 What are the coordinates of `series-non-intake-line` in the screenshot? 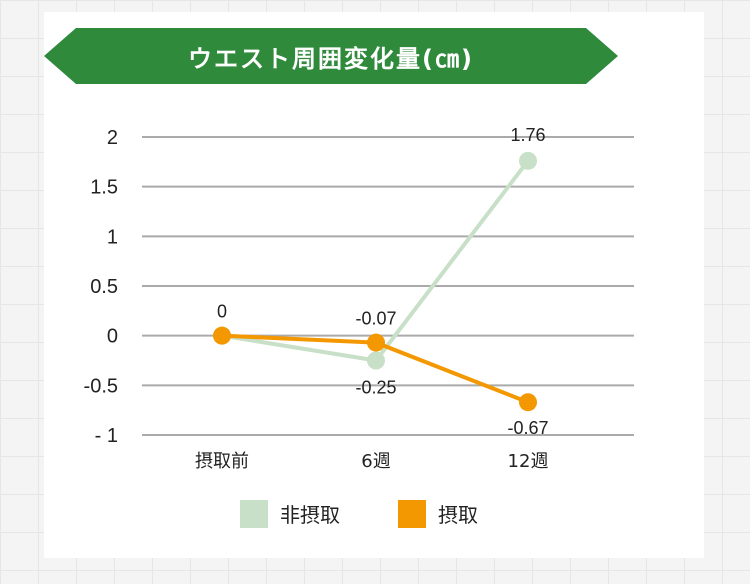 It's located at (375, 261).